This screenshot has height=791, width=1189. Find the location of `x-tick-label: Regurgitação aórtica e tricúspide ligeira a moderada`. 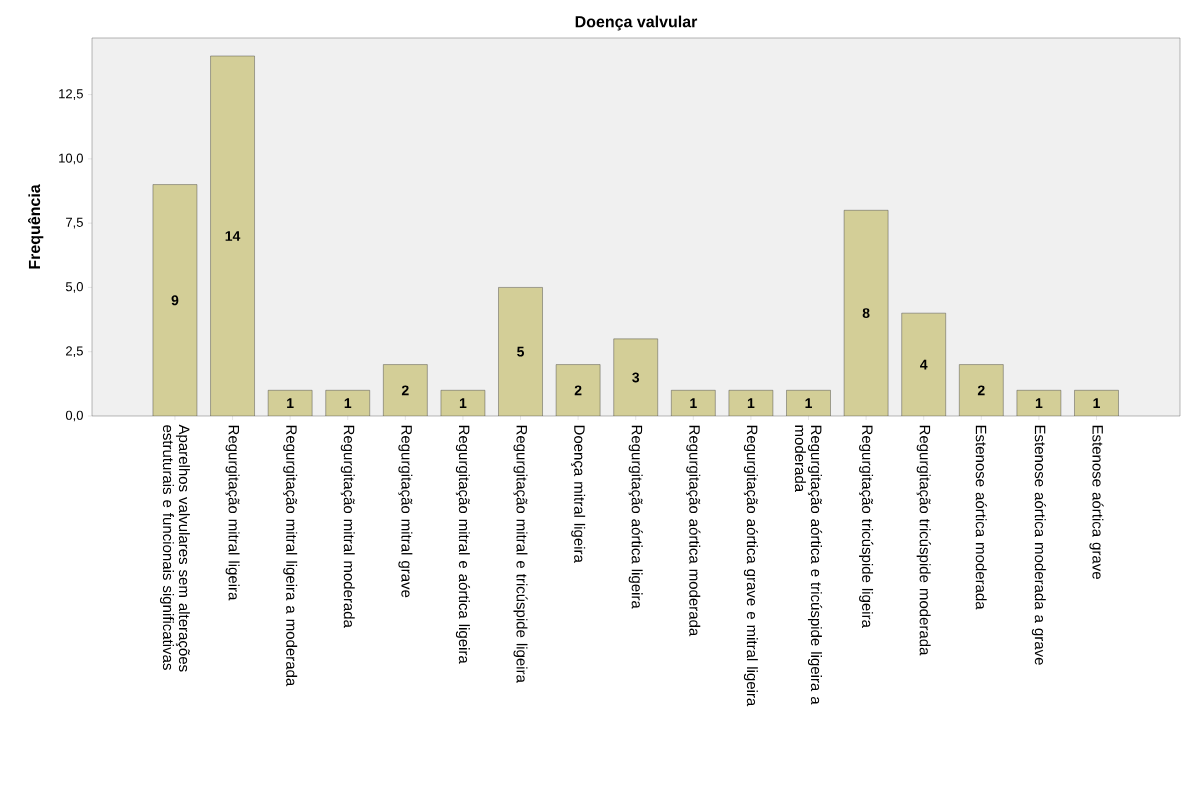

x-tick-label: Regurgitação aórtica e tricúspide ligeira a moderada is located at coordinates (808, 565).